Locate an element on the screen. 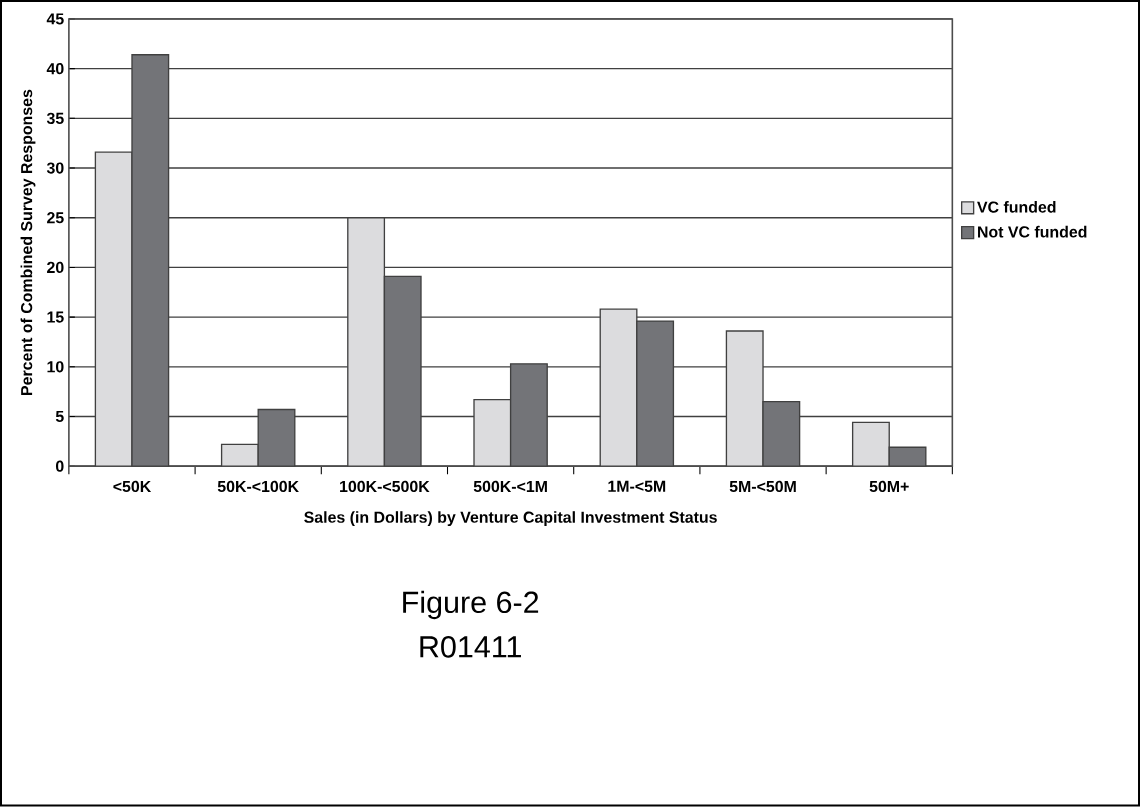 This screenshot has width=1140, height=807. y-tick-label: 10 is located at coordinates (55, 367).